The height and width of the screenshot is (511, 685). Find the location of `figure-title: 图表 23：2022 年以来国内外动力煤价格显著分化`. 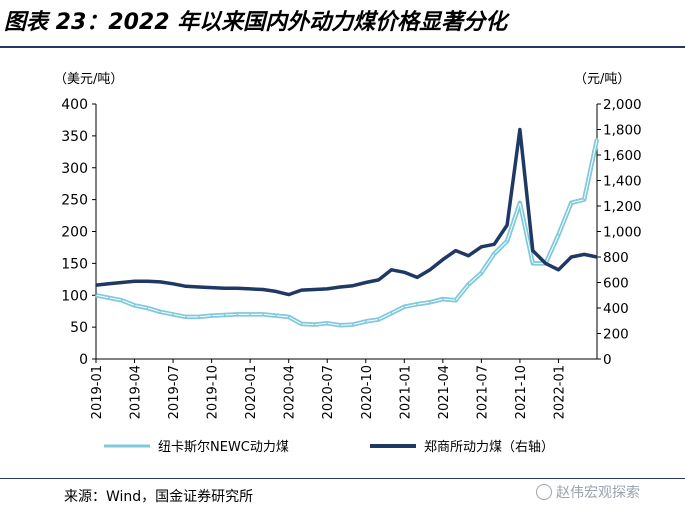

figure-title: 图表 23：2022 年以来国内外动力煤价格显著分化 is located at coordinates (256, 22).